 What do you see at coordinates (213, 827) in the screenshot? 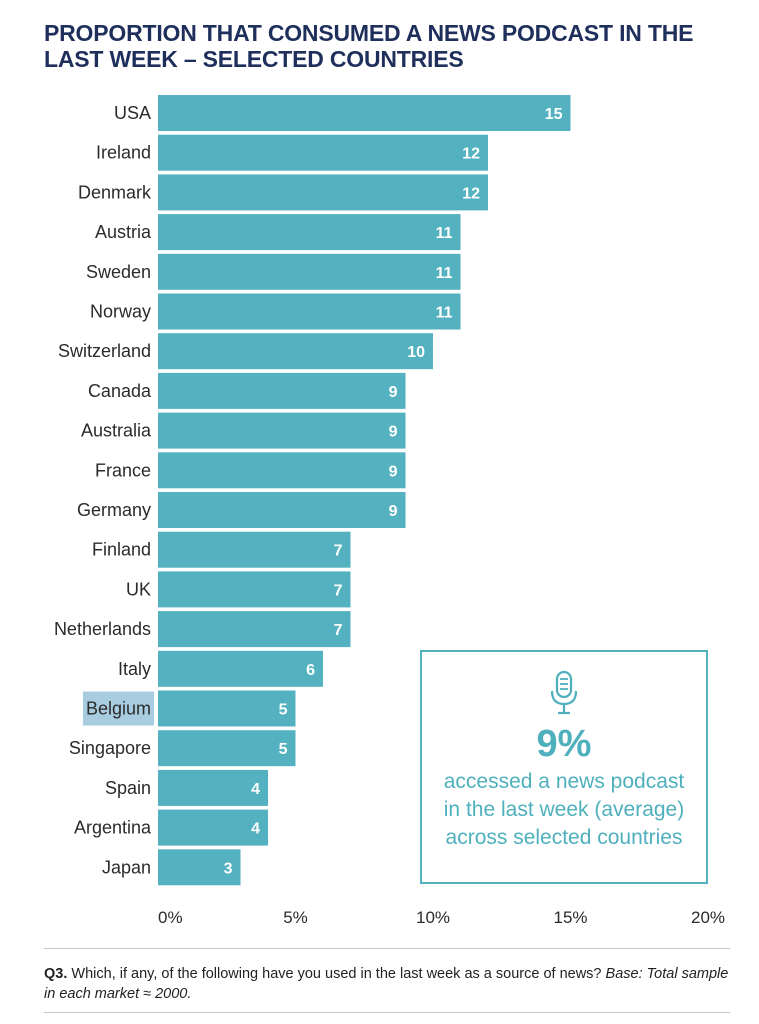
I see `bar-argentina` at bounding box center [213, 827].